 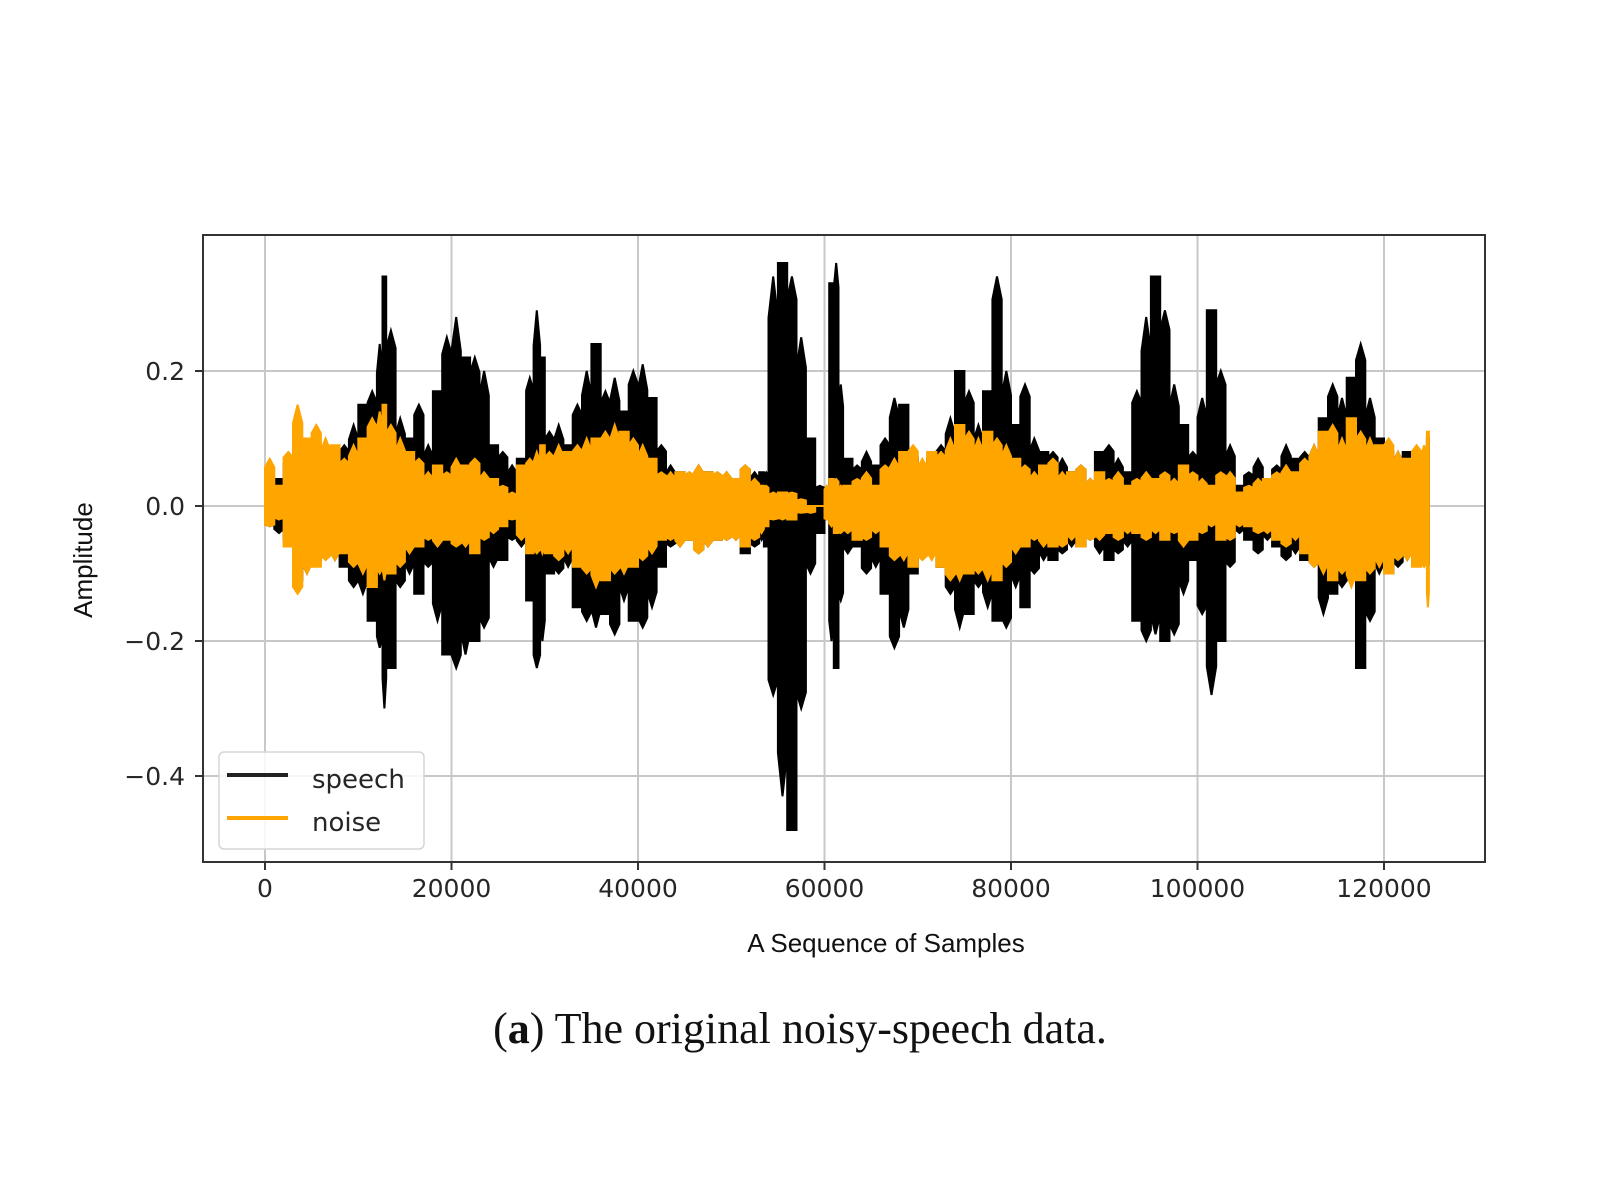 I want to click on legend: speech noise, so click(x=321, y=800).